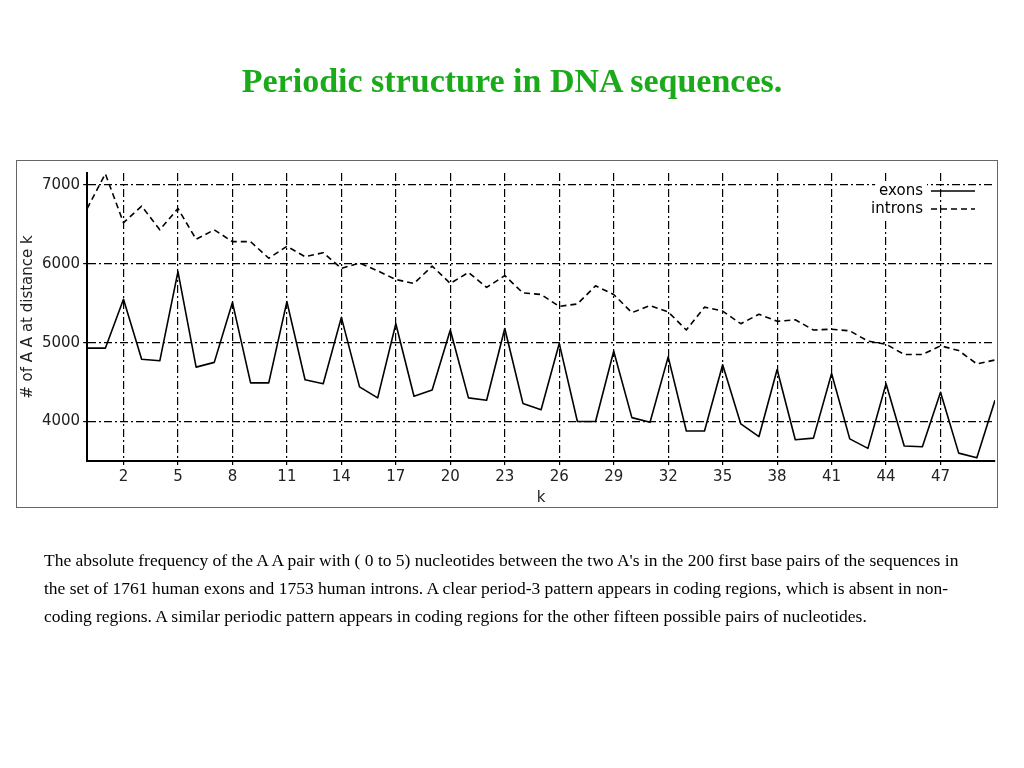  I want to click on x-tick-label: 23, so click(505, 475).